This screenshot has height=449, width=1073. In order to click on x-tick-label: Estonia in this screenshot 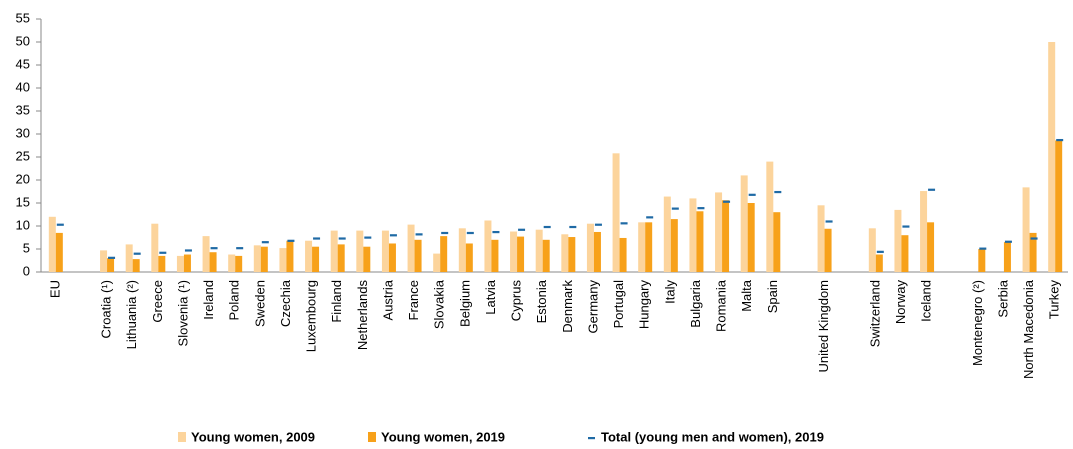, I will do `click(541, 301)`.